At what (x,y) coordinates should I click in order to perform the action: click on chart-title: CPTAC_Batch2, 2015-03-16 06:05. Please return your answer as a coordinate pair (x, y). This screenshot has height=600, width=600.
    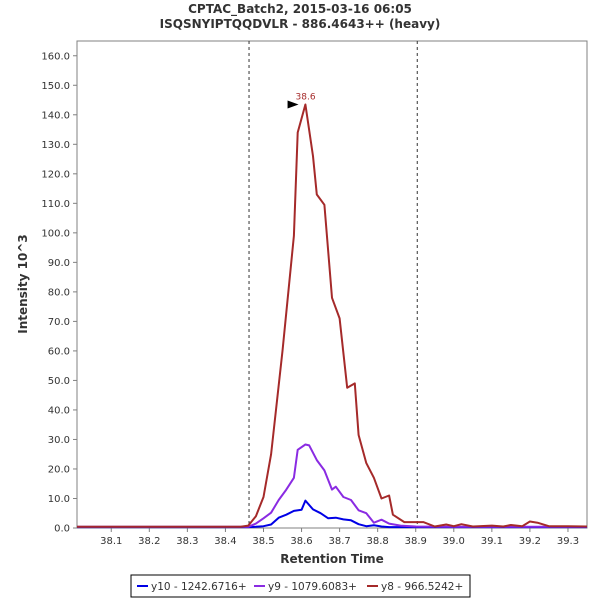
    Looking at the image, I should click on (300, 9).